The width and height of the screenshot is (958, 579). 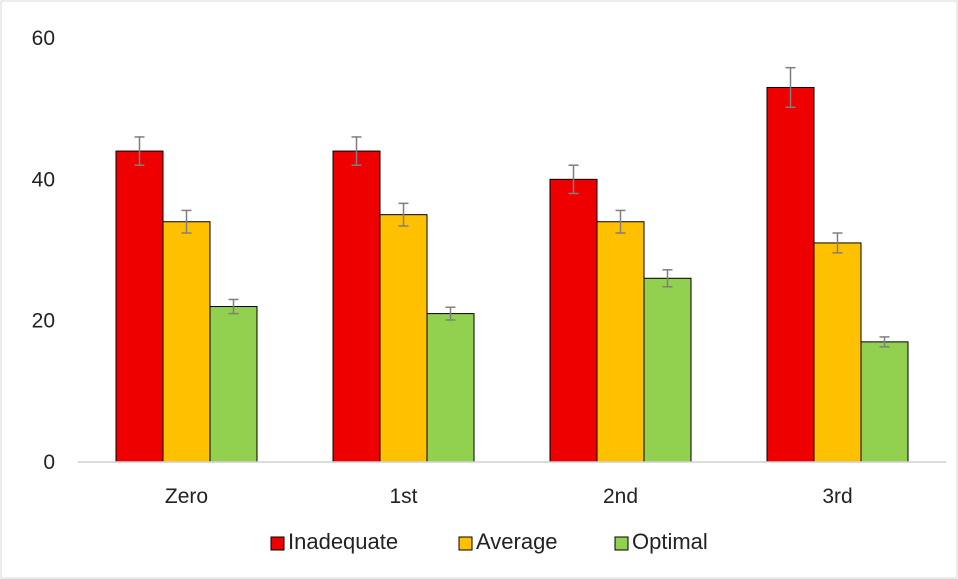 What do you see at coordinates (837, 352) in the screenshot?
I see `bar-average-3rd` at bounding box center [837, 352].